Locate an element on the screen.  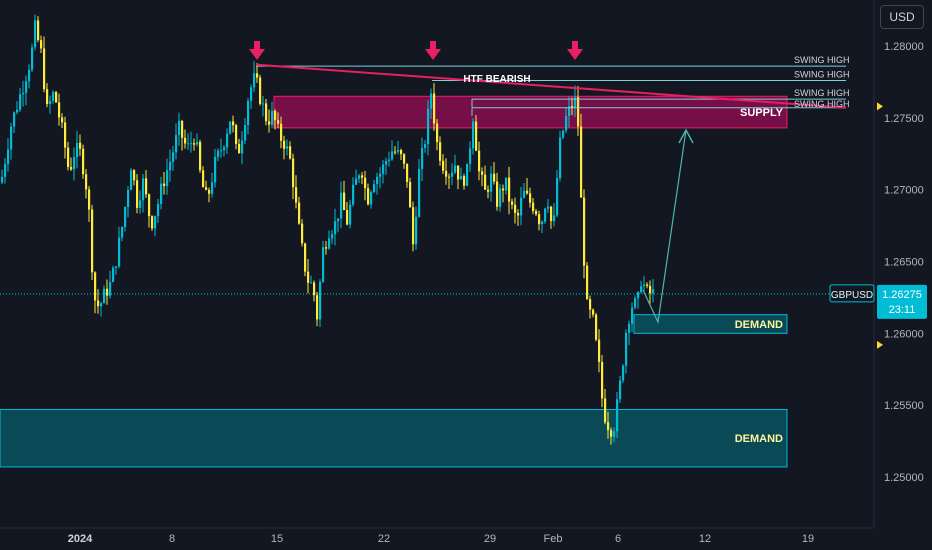
time-tick-label: 6 is located at coordinates (618, 539).